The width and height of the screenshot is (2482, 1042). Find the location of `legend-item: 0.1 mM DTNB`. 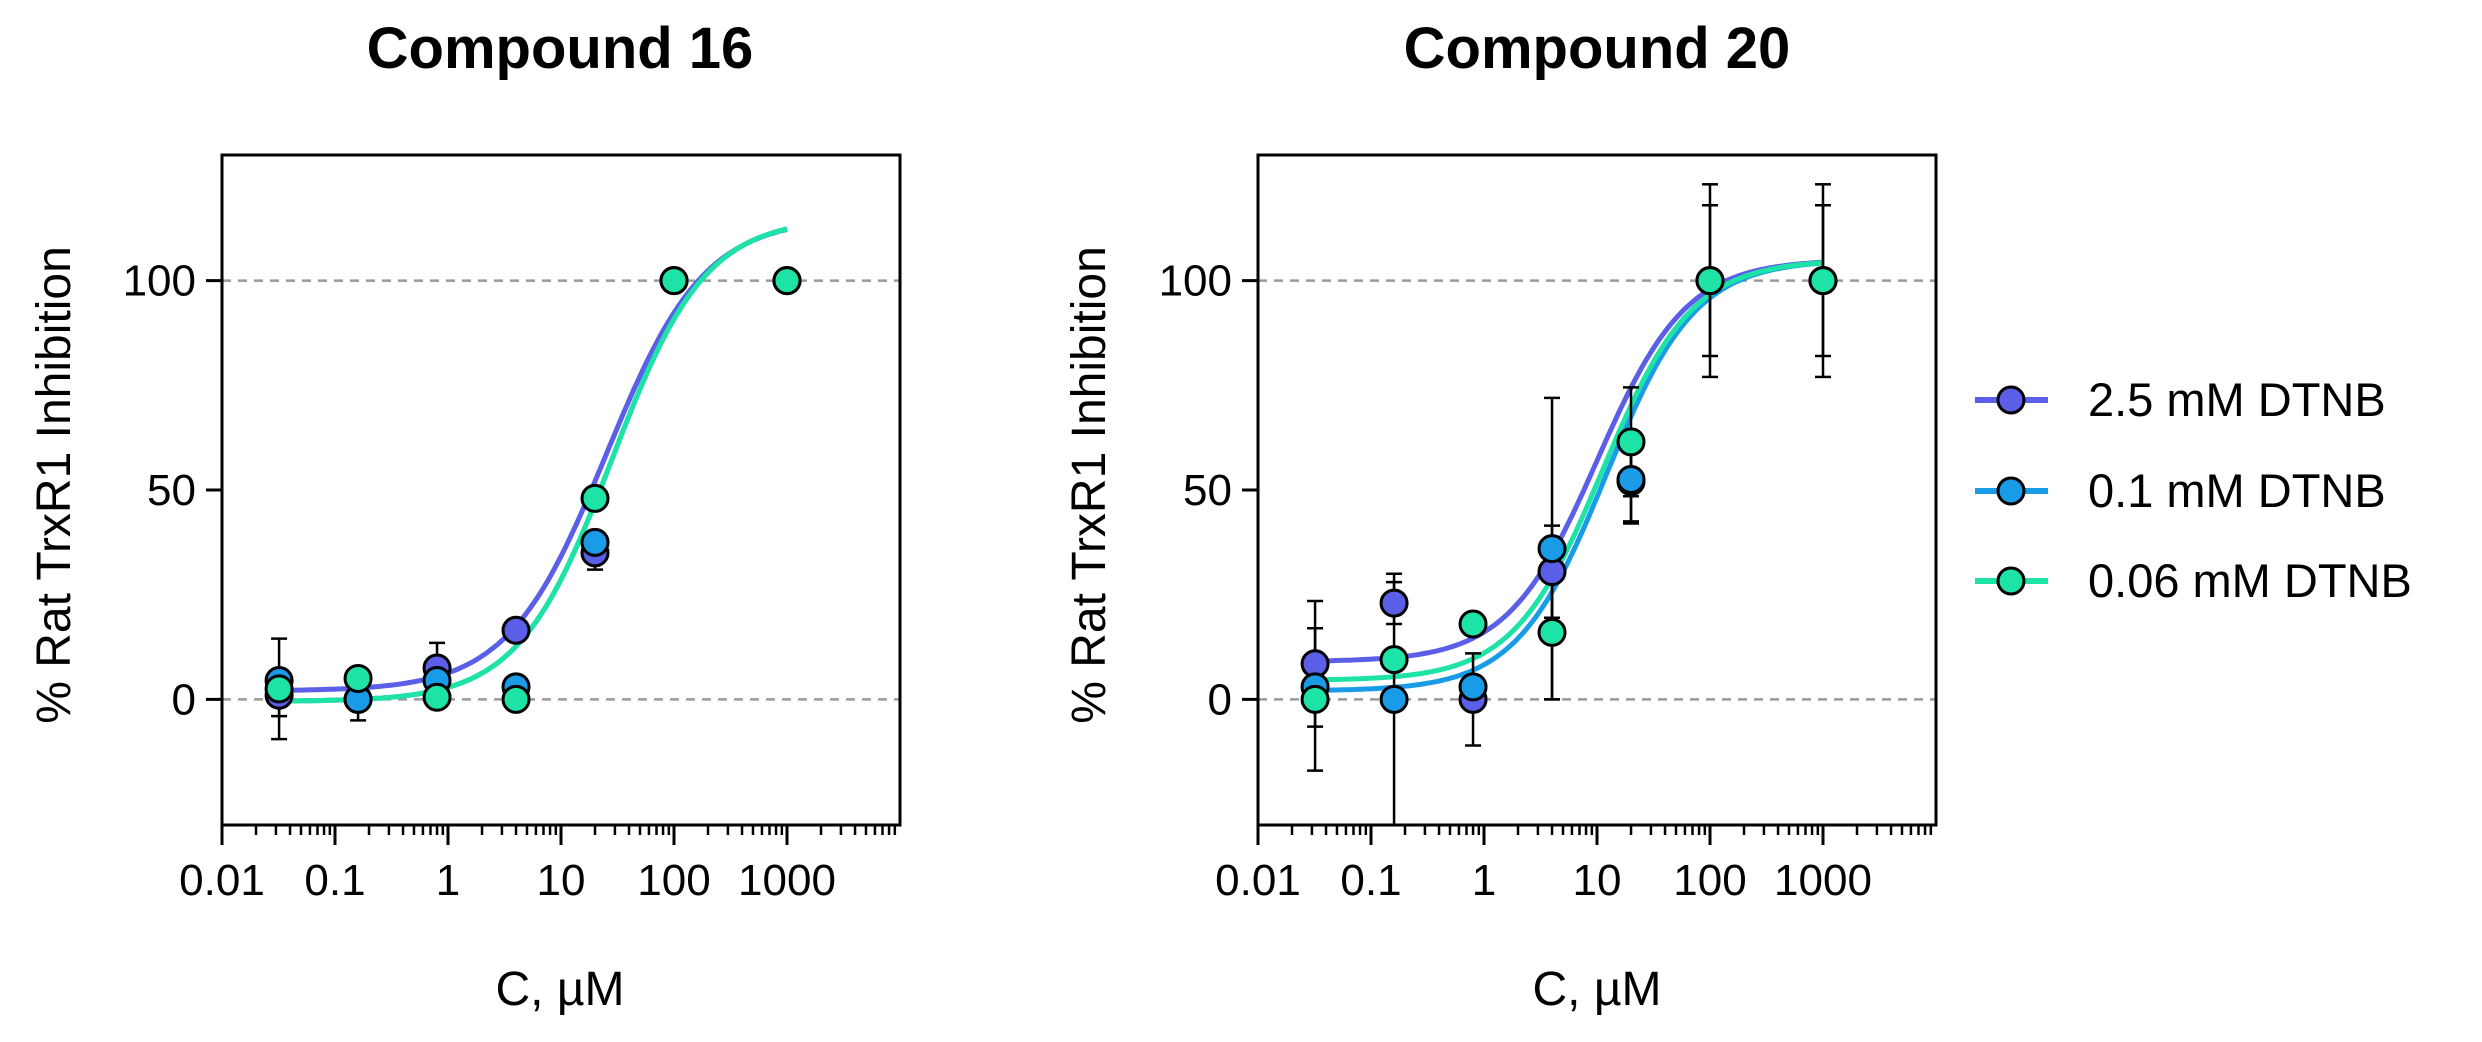

legend-item: 0.1 mM DTNB is located at coordinates (2180, 490).